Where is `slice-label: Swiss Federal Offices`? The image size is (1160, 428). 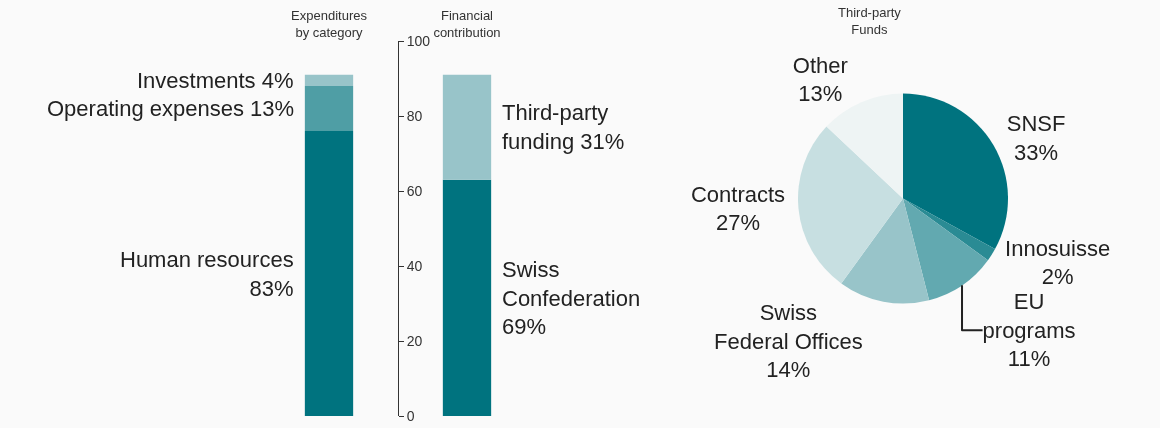
slice-label: Swiss Federal Offices is located at coordinates (788, 327).